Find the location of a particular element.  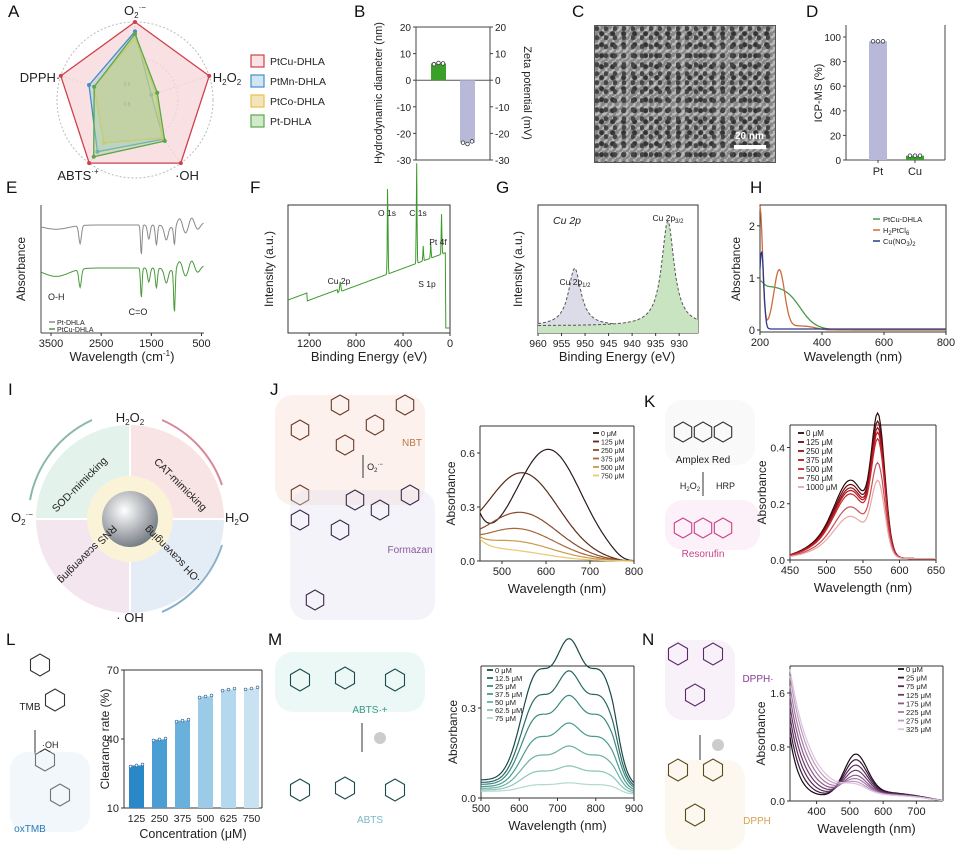

x-tick-label: 930 is located at coordinates (679, 344).